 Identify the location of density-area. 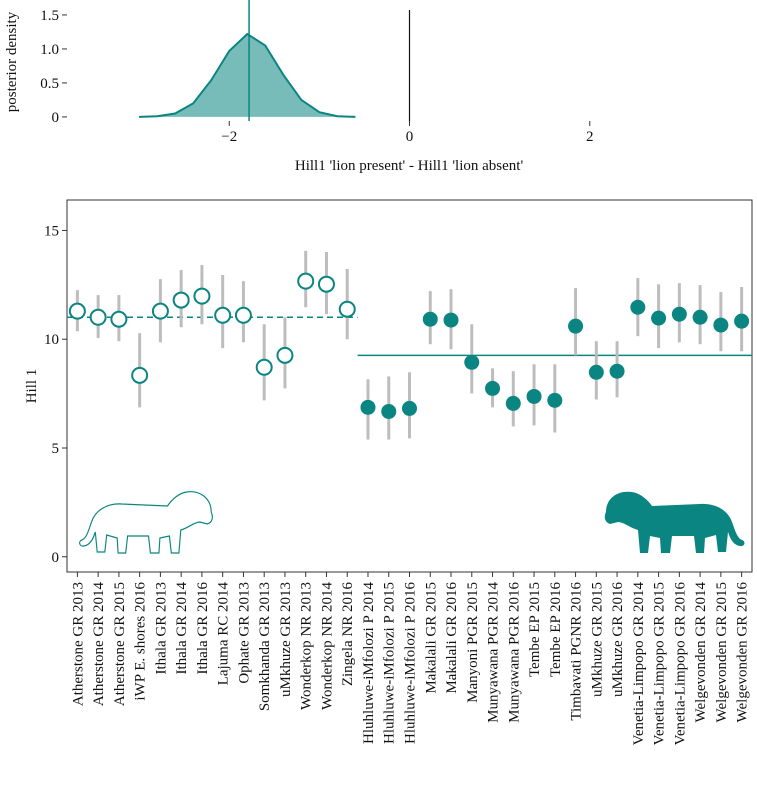
(247, 75).